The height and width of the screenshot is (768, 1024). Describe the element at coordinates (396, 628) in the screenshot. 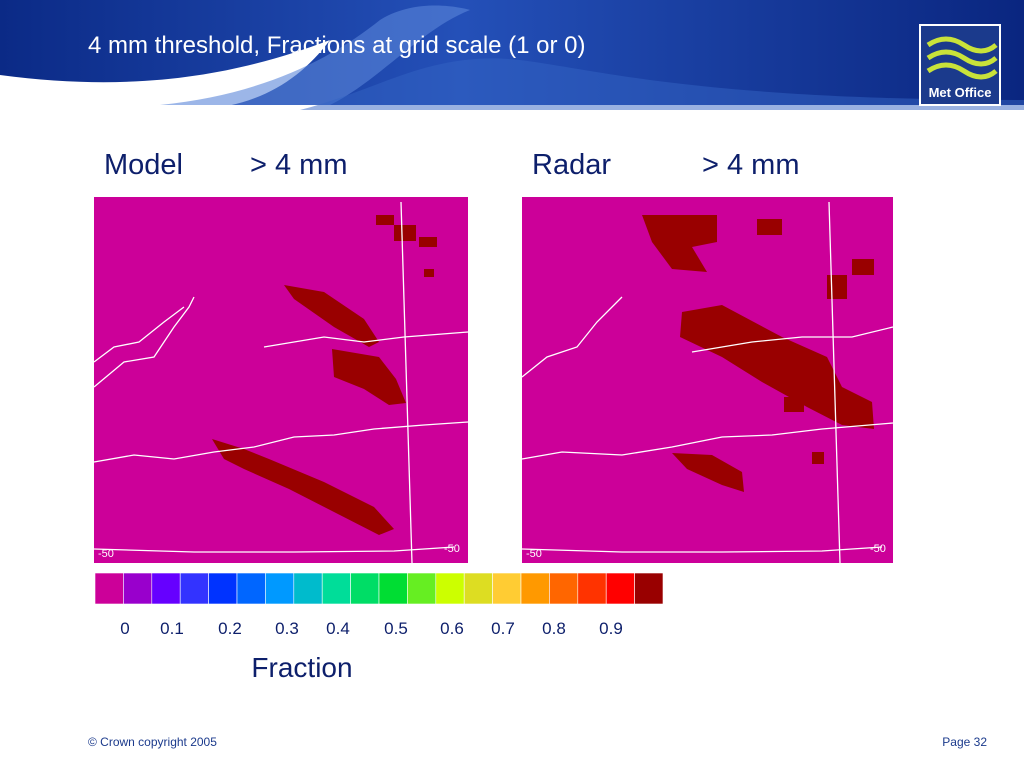

I see `colorbar-label: 0.5` at that location.